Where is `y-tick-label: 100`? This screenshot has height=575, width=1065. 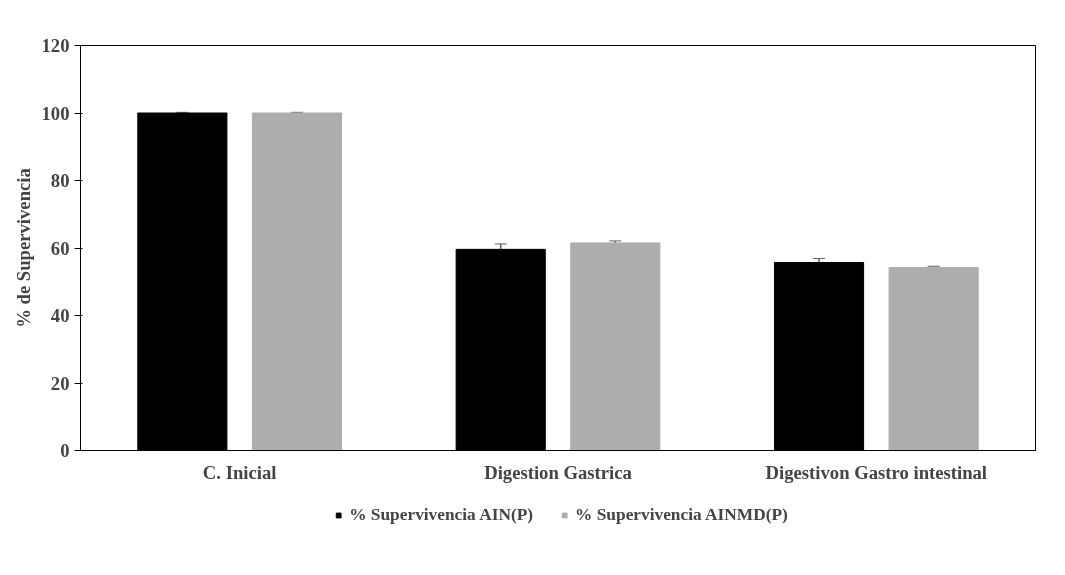 y-tick-label: 100 is located at coordinates (55, 113).